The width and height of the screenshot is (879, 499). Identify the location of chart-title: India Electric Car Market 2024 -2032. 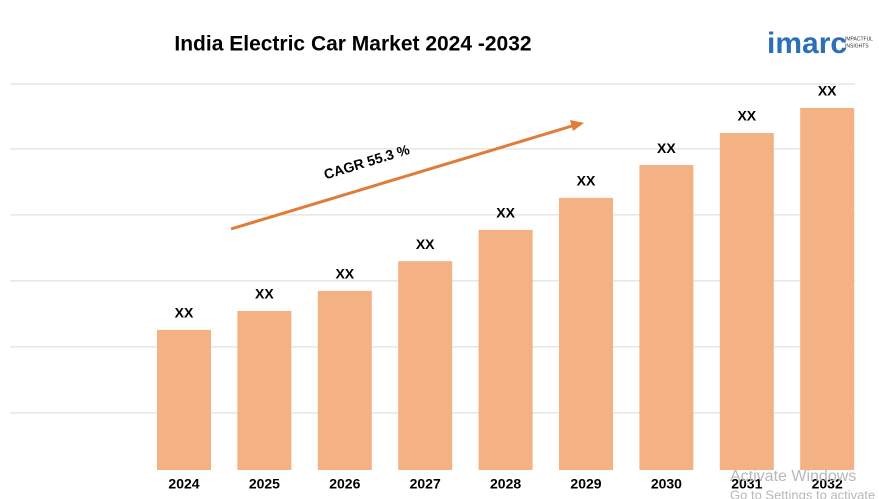
(352, 44).